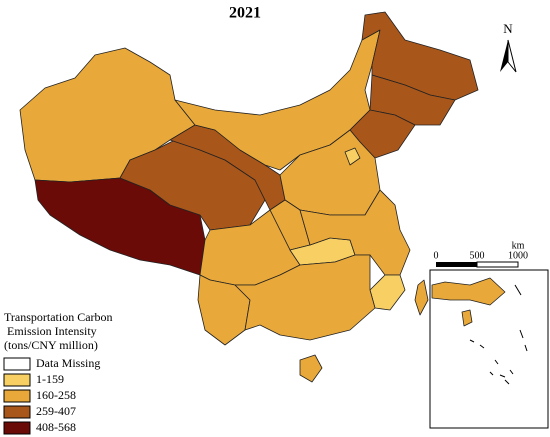 The image size is (550, 437). Describe the element at coordinates (50, 331) in the screenshot. I see `legend-title: Emission Intensity` at that location.